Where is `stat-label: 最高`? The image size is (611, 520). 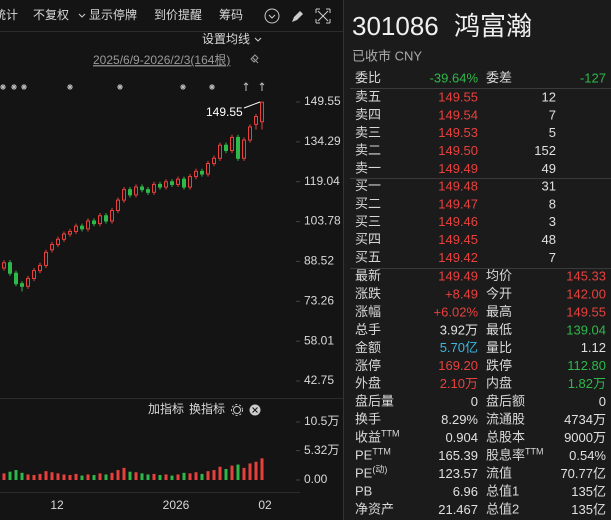 stat-label: 最高 is located at coordinates (499, 311).